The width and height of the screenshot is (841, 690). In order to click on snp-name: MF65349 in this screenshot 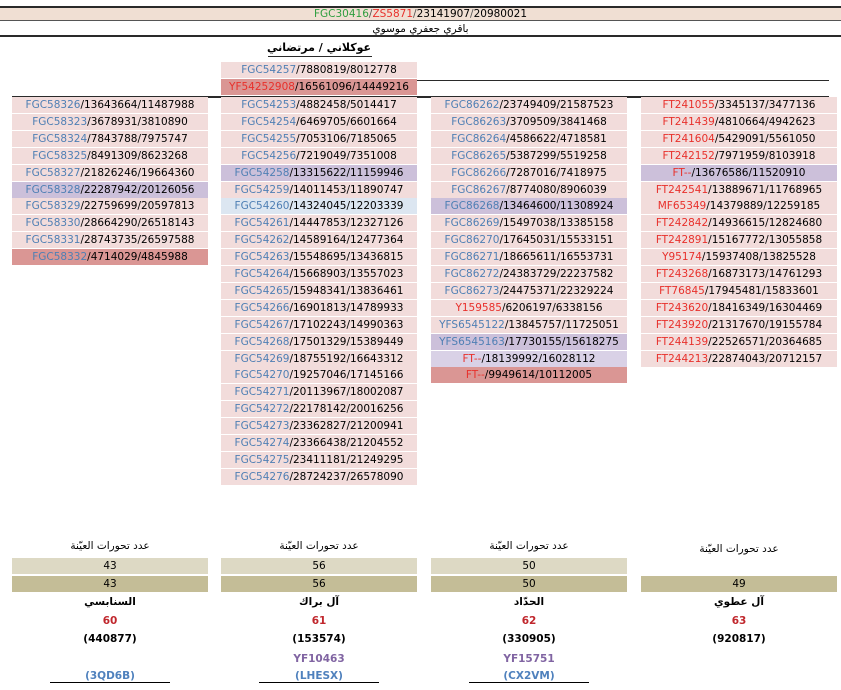, I will do `click(682, 206)`.